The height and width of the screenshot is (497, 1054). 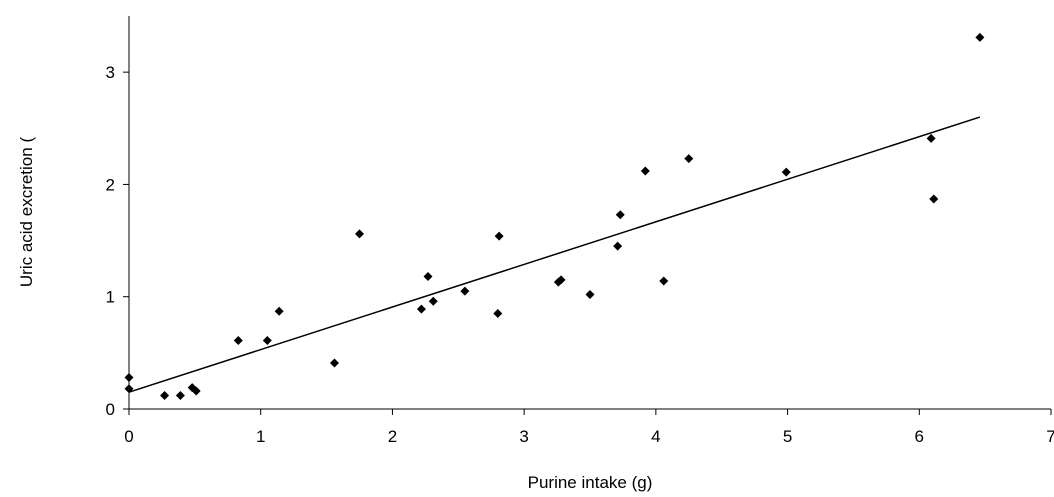 What do you see at coordinates (110, 72) in the screenshot?
I see `y-tick-label: 3` at bounding box center [110, 72].